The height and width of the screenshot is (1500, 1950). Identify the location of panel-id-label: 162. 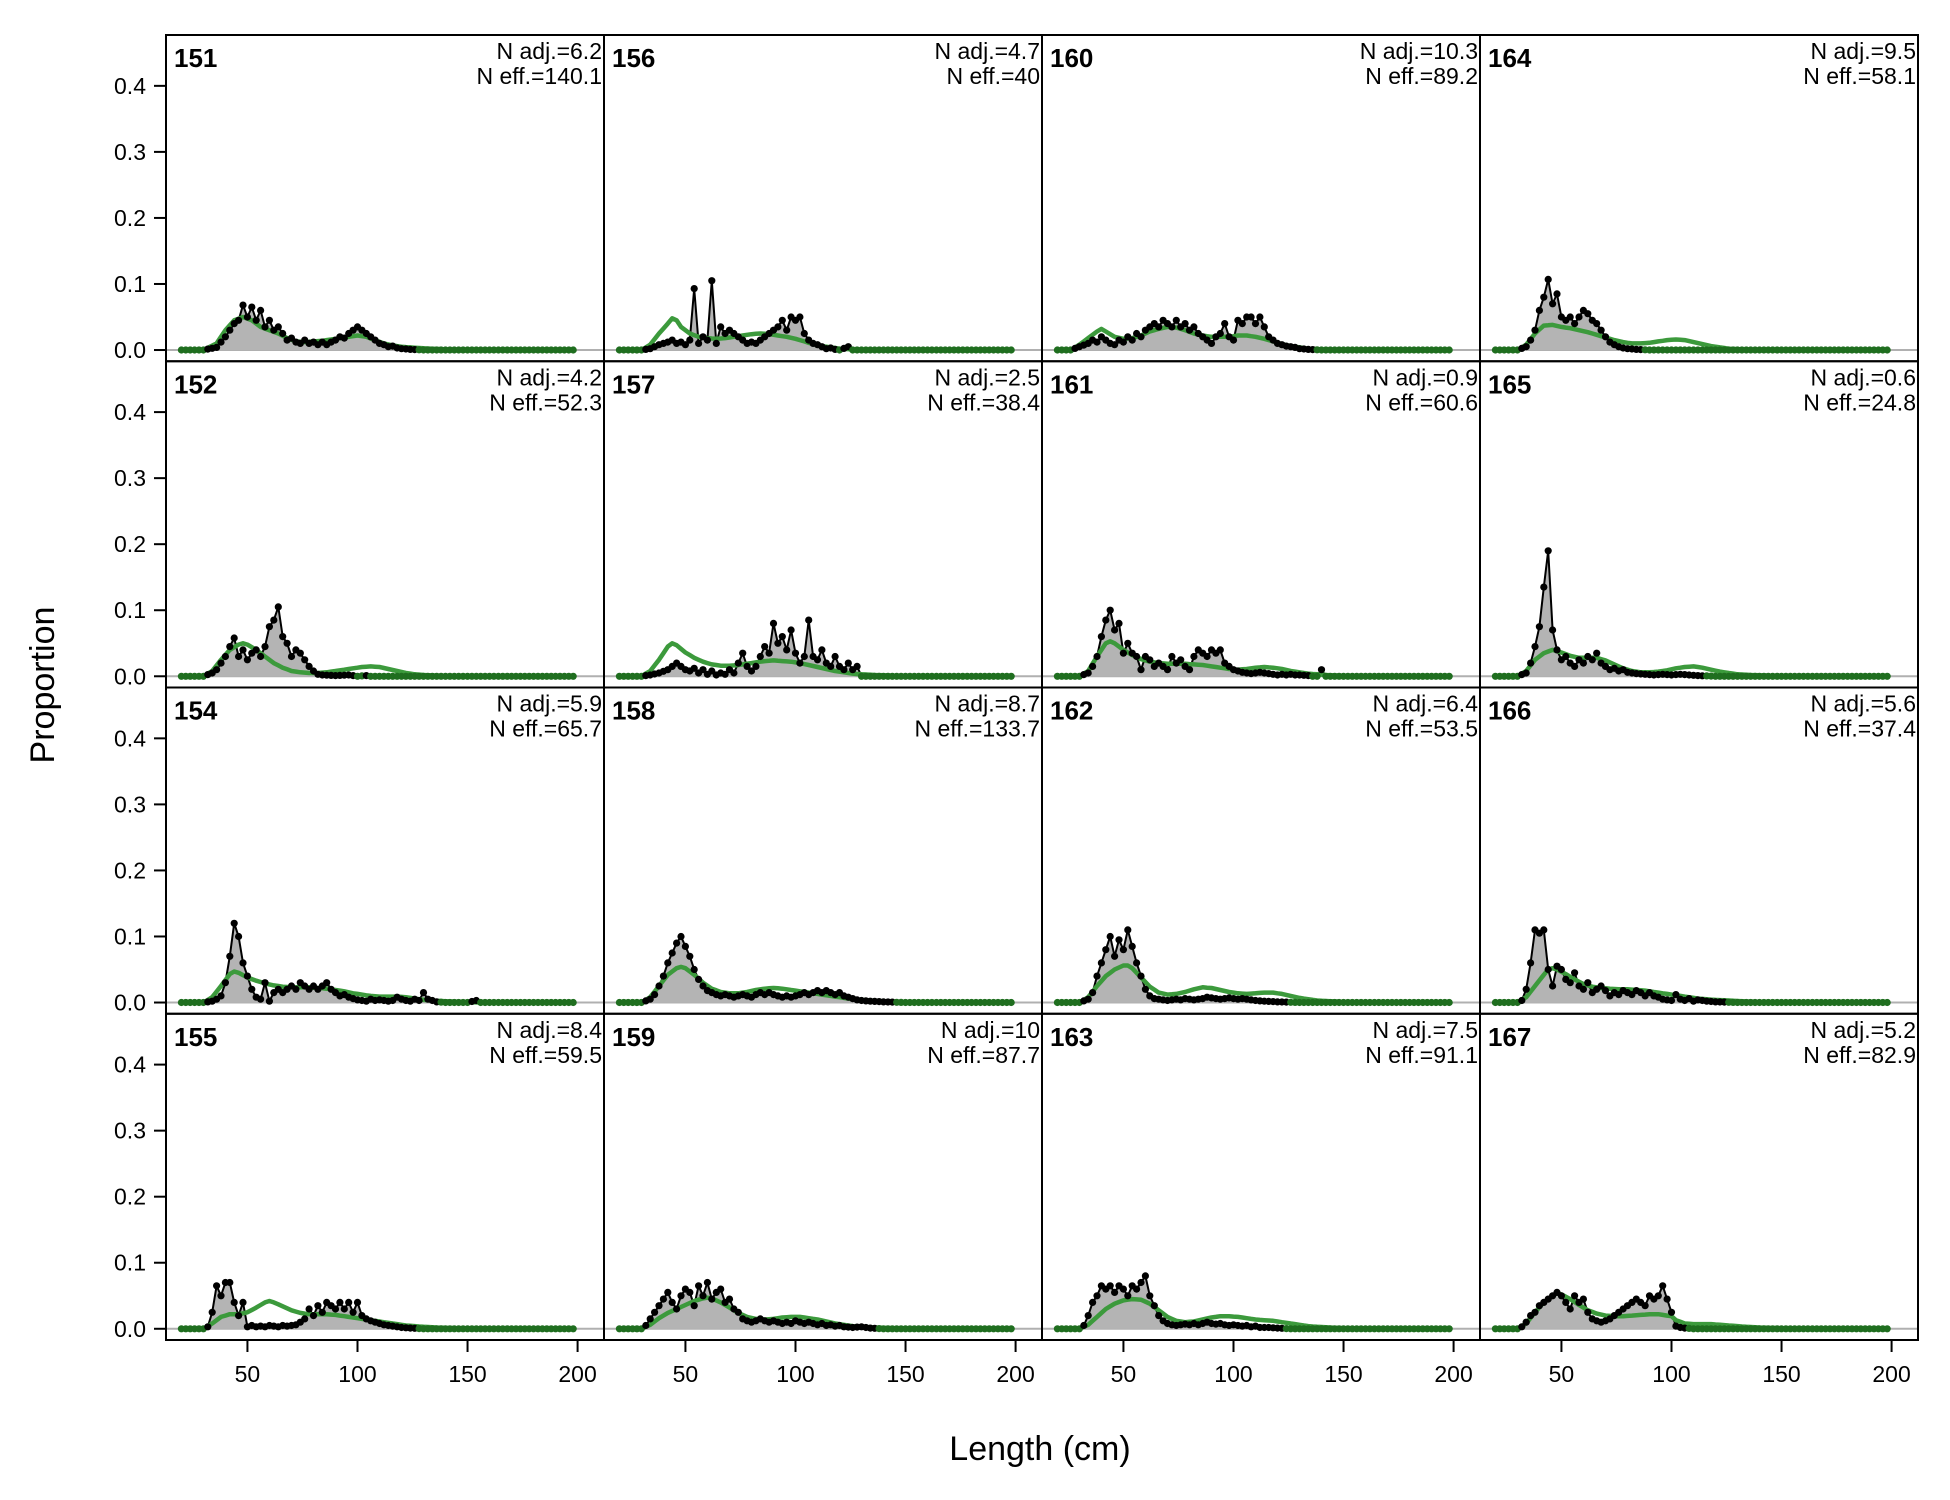
(1071, 711).